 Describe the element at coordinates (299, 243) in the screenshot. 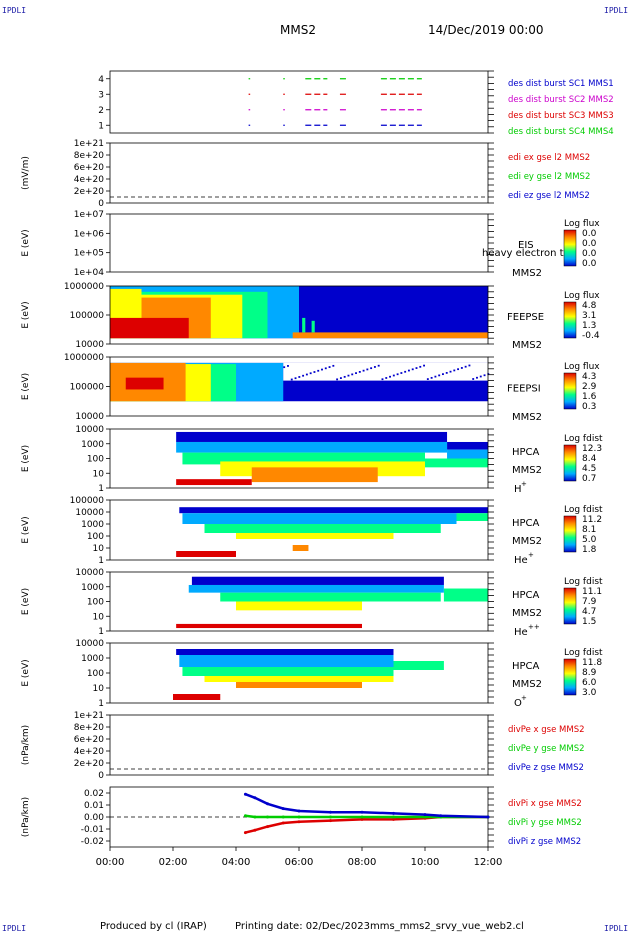

I see `panel-frame-eis` at that location.